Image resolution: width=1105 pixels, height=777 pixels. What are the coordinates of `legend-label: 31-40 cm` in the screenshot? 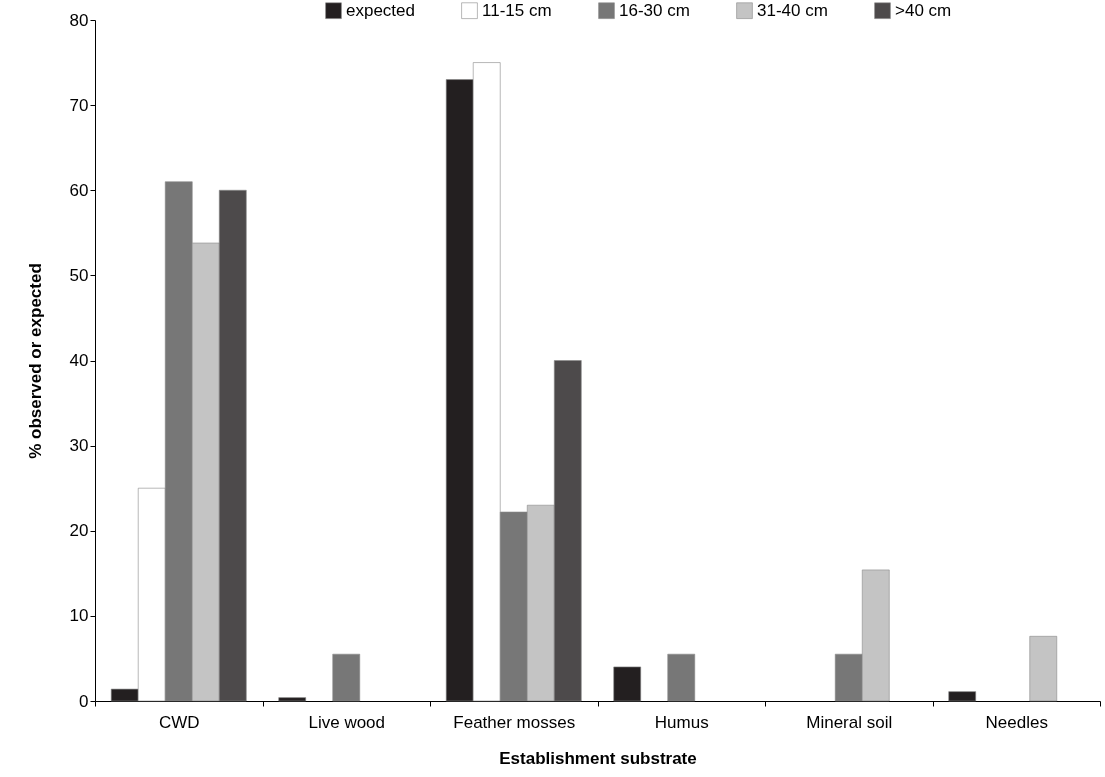 It's located at (792, 10).